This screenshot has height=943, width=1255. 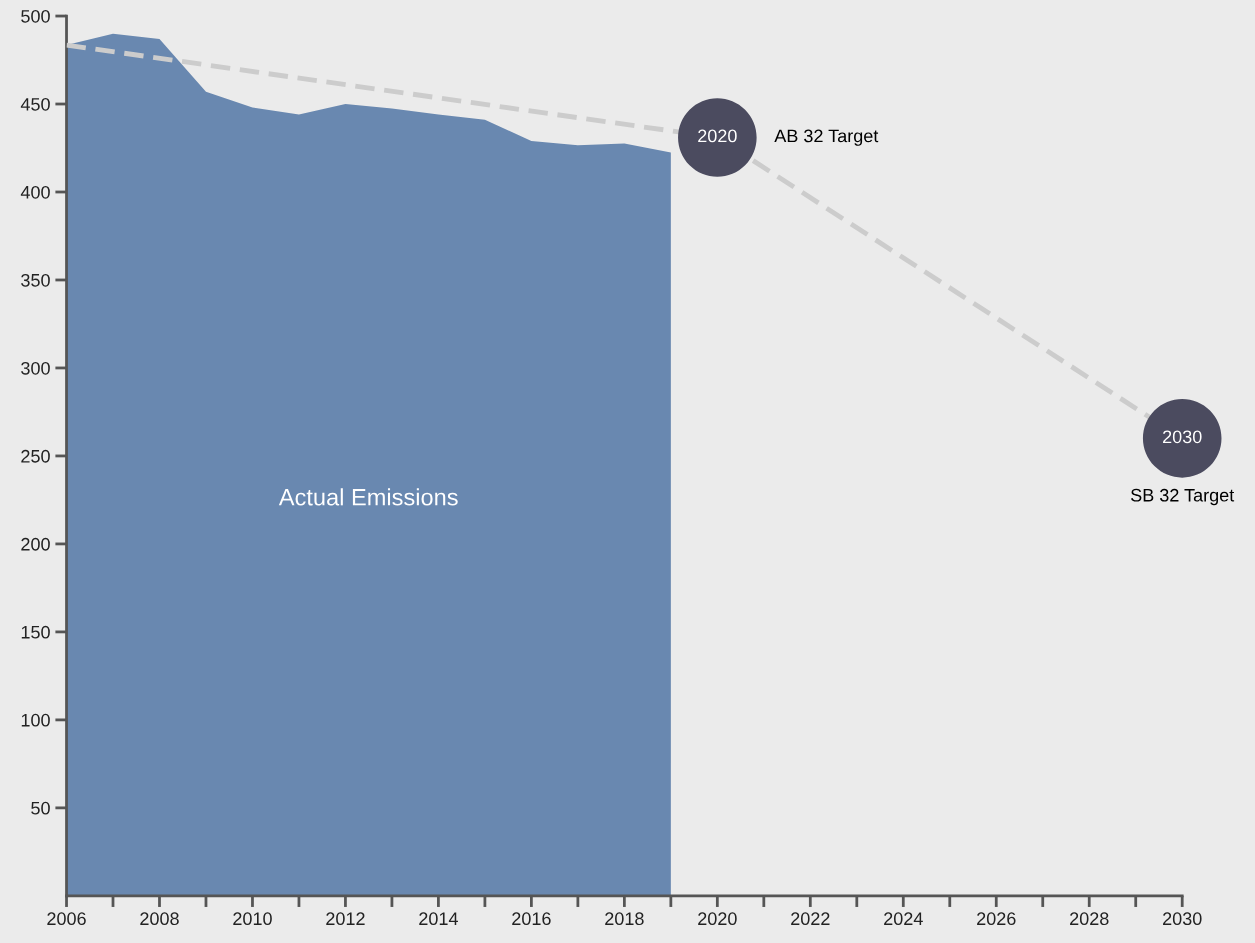 I want to click on x-tick-label: 2006, so click(x=66, y=919).